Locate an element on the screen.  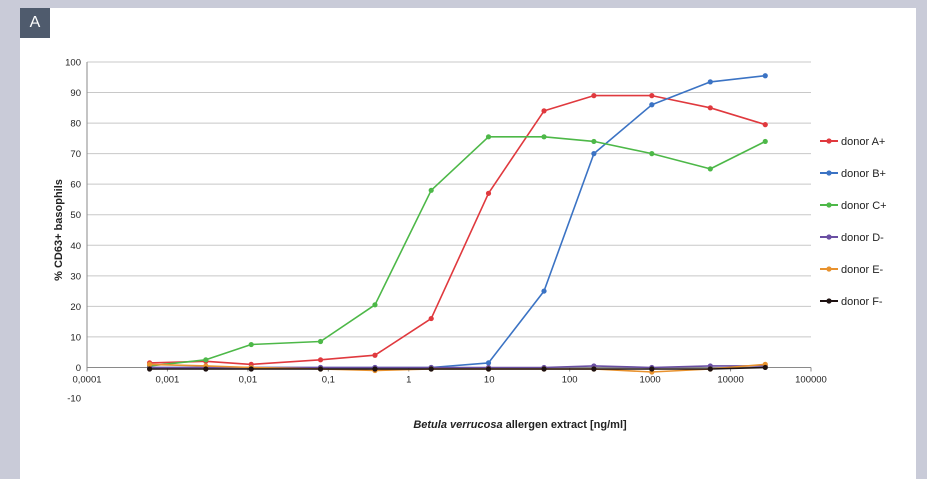
x-tick-label: 100 is located at coordinates (570, 379).